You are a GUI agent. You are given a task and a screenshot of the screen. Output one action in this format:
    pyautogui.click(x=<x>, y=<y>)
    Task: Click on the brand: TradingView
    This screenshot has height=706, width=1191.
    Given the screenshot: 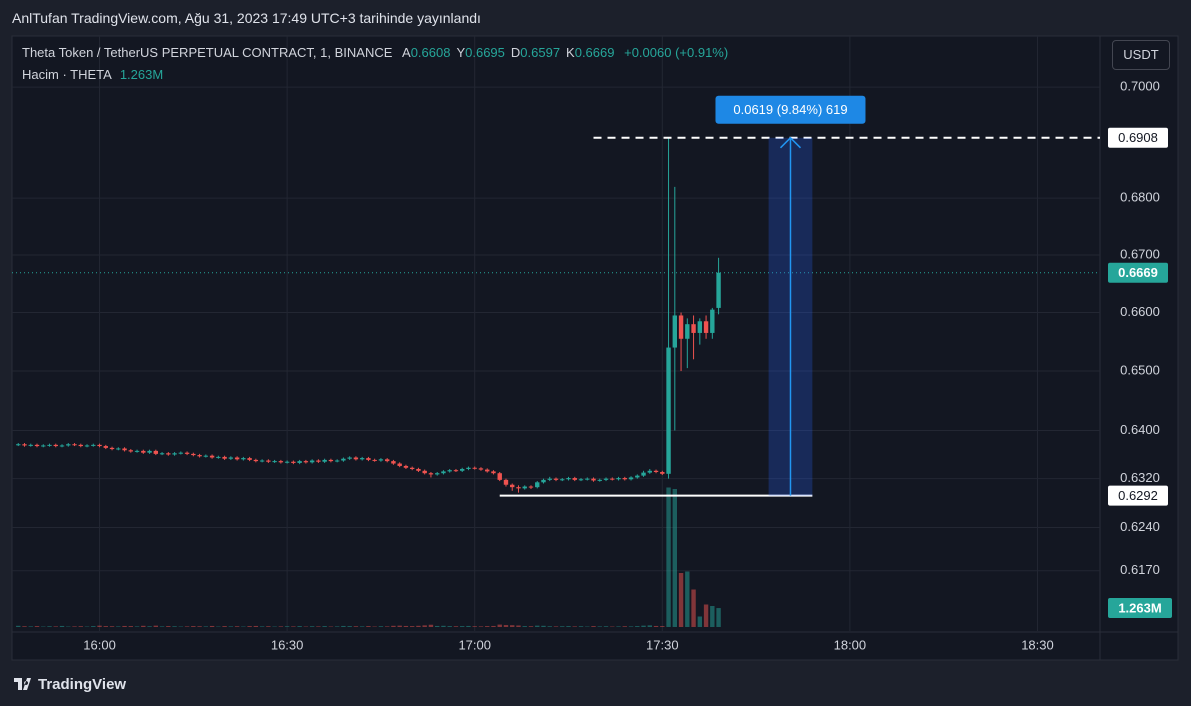 What is the action you would take?
    pyautogui.click(x=70, y=684)
    